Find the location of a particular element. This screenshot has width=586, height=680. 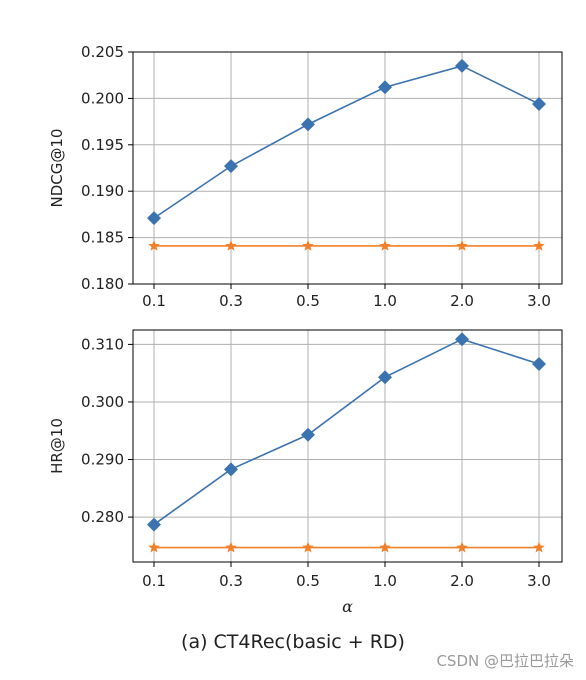

y-axis-label: NDCG@10 is located at coordinates (57, 168).